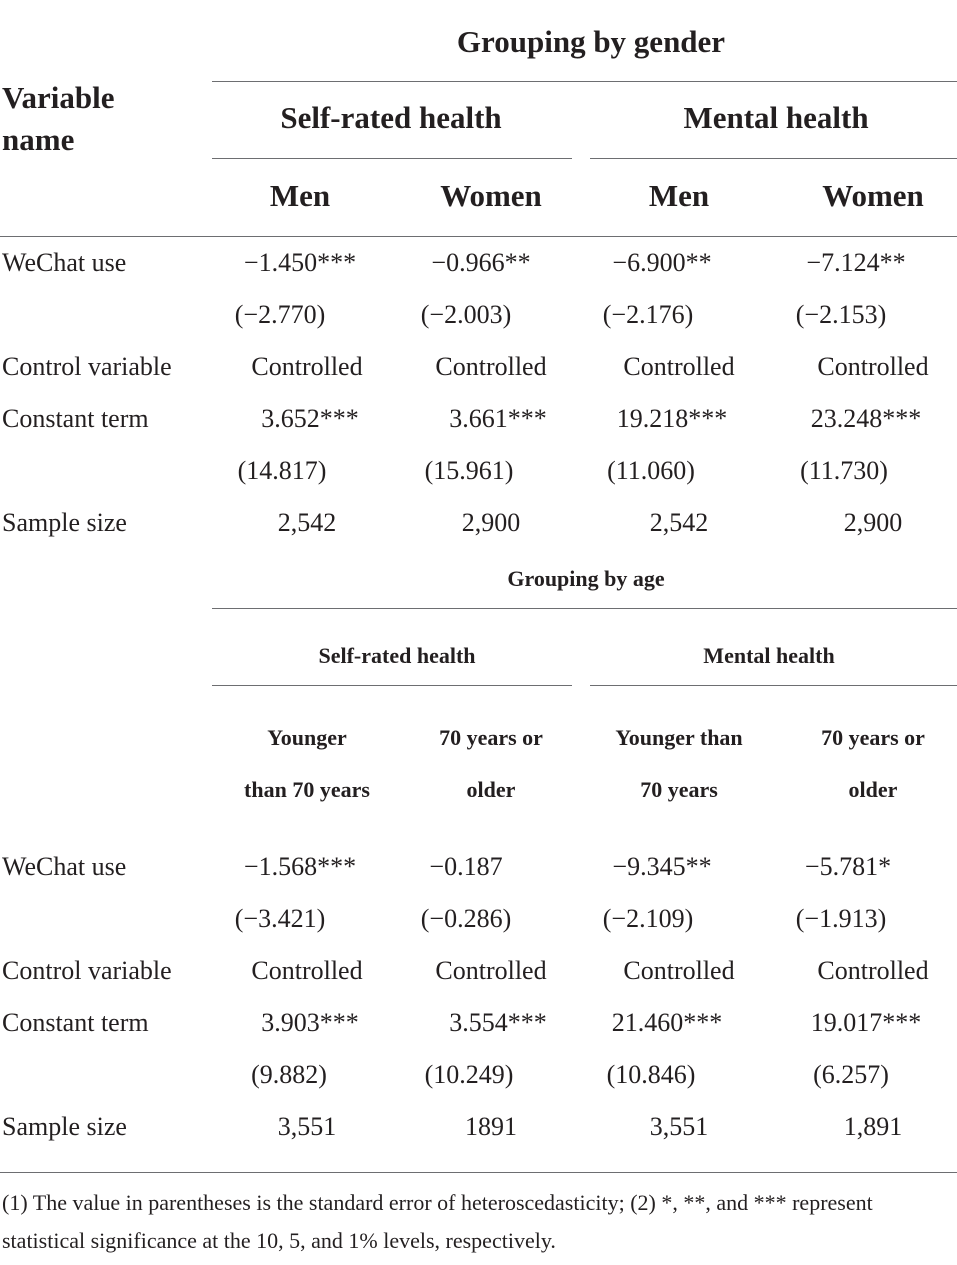 Image resolution: width=957 pixels, height=1265 pixels. Describe the element at coordinates (491, 195) in the screenshot. I see `gender-col-women-self: Women` at that location.